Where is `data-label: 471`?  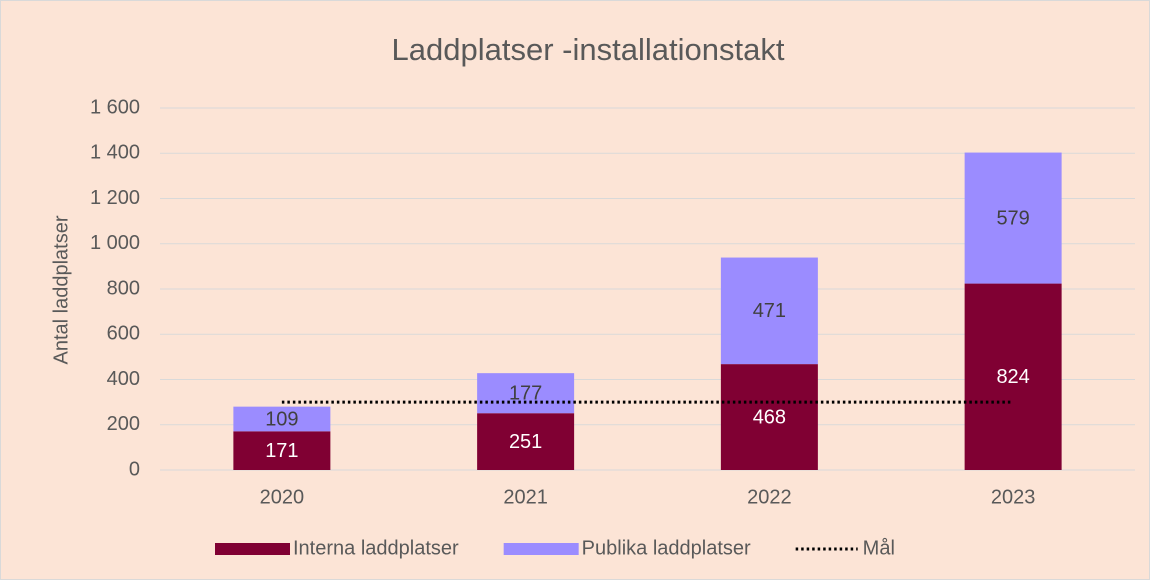
data-label: 471 is located at coordinates (769, 311).